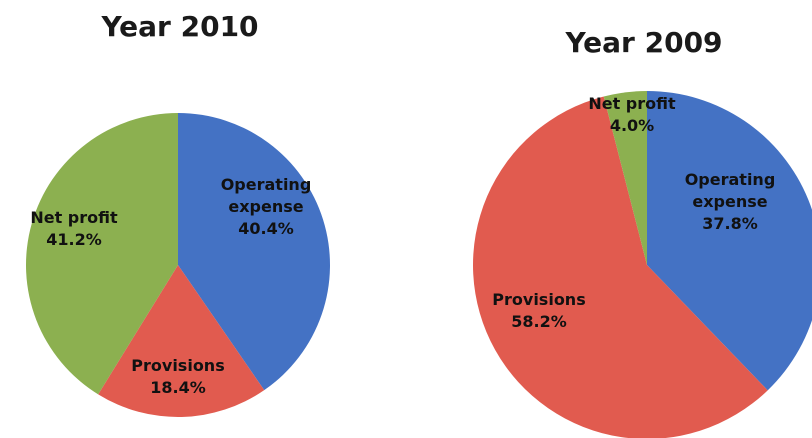  Describe the element at coordinates (181, 341) in the screenshot. I see `pie-slice-provisions-2010` at that location.